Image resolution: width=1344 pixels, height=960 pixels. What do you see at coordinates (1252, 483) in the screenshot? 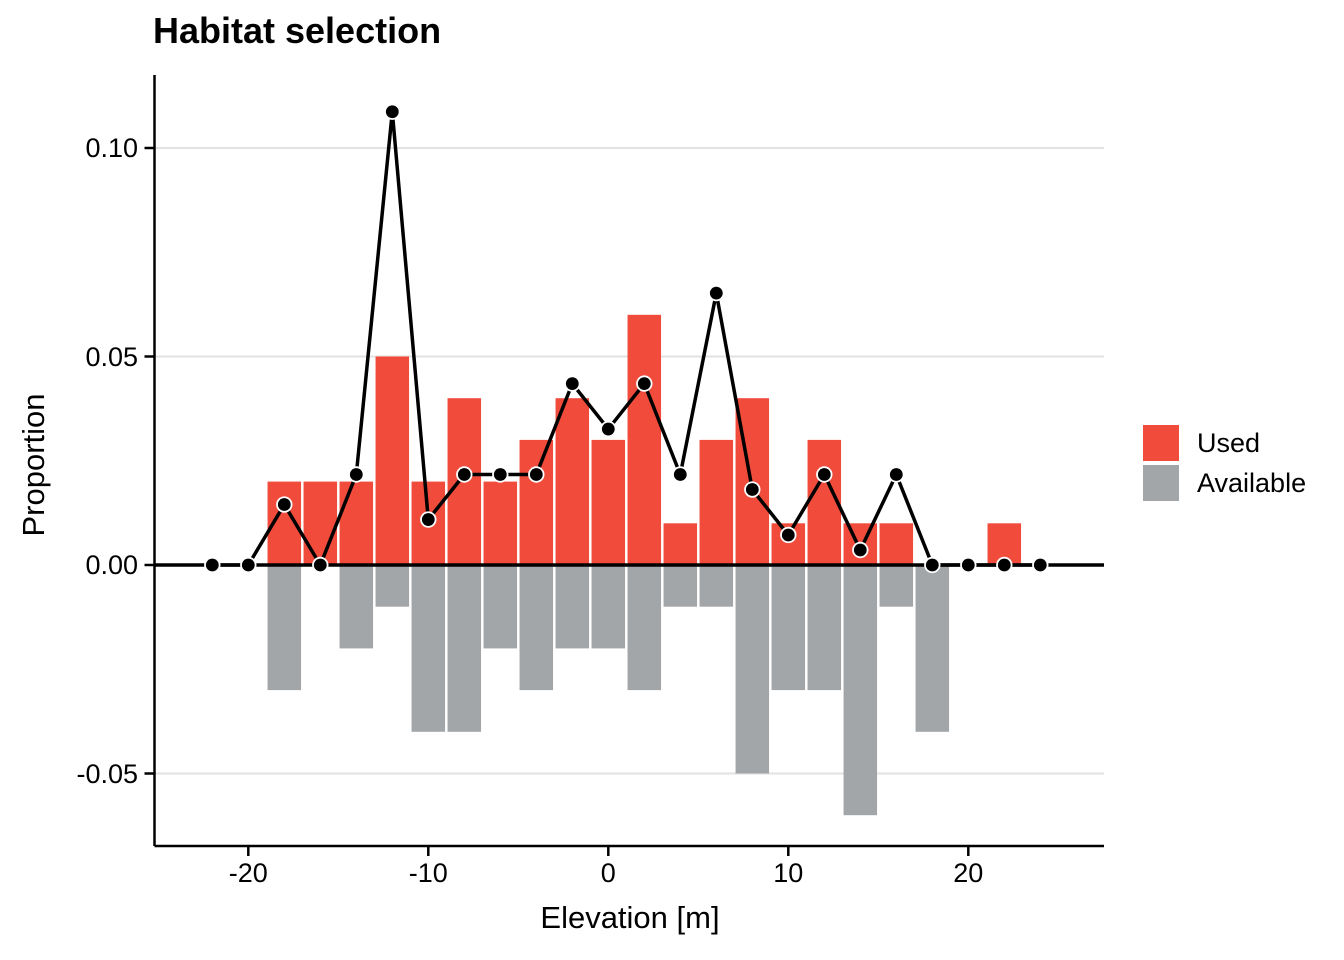
I see `legend-label-available: Available` at bounding box center [1252, 483].